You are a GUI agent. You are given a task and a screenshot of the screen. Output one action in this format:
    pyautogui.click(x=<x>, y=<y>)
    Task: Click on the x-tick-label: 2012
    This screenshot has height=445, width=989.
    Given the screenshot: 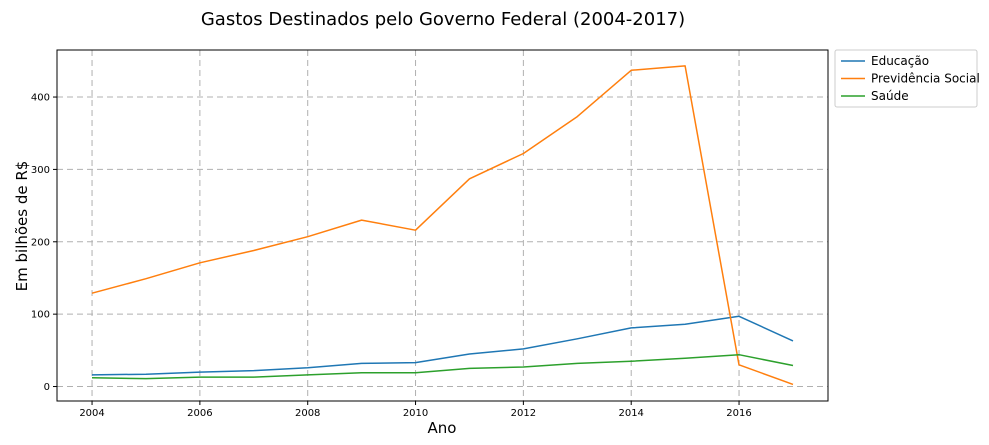 What is the action you would take?
    pyautogui.click(x=523, y=413)
    